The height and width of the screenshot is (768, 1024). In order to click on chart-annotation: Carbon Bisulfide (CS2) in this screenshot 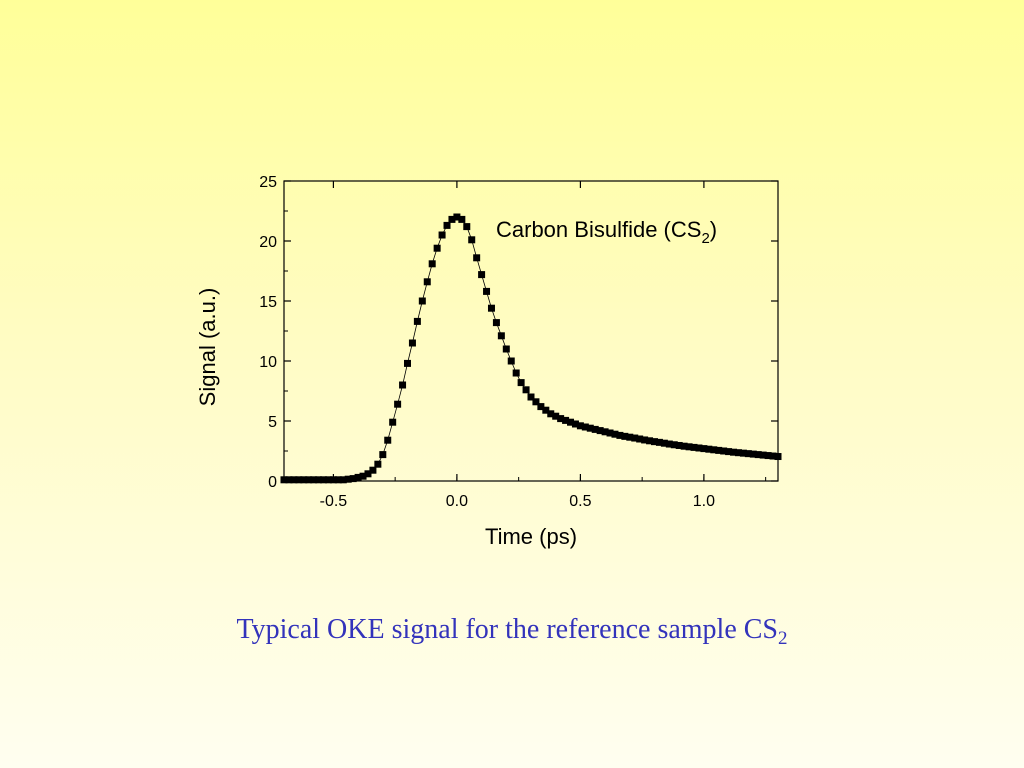, I will do `click(606, 232)`.